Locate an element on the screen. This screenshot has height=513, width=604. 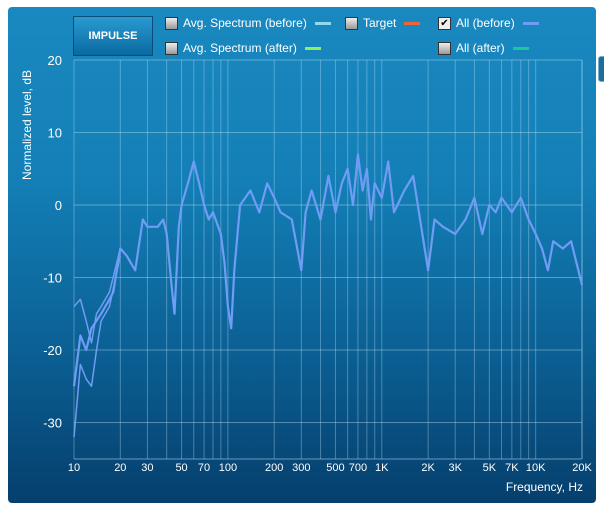
legend-target: Target is located at coordinates (383, 23).